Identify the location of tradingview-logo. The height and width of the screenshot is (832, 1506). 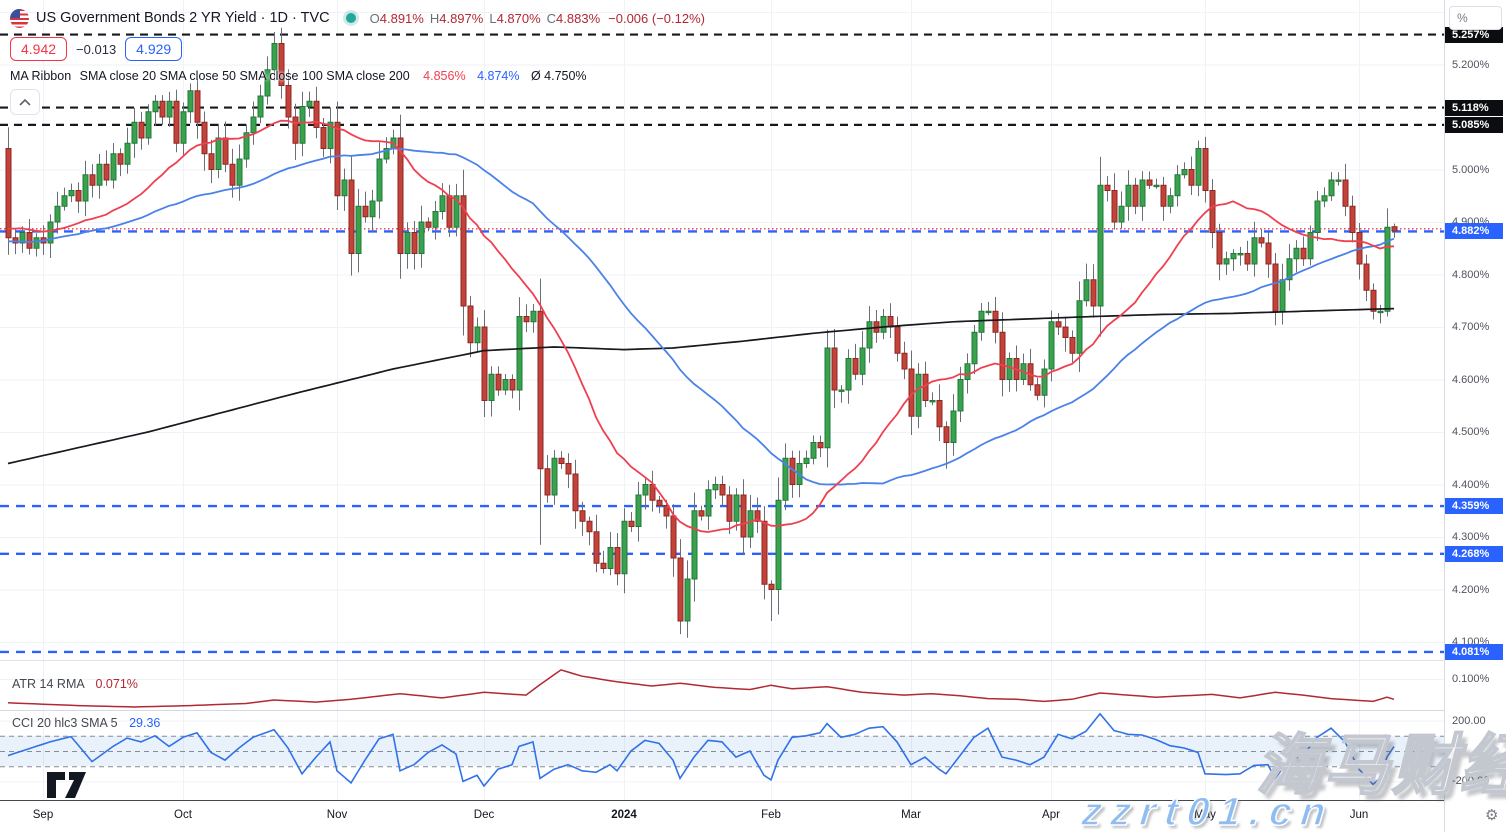
(70, 785).